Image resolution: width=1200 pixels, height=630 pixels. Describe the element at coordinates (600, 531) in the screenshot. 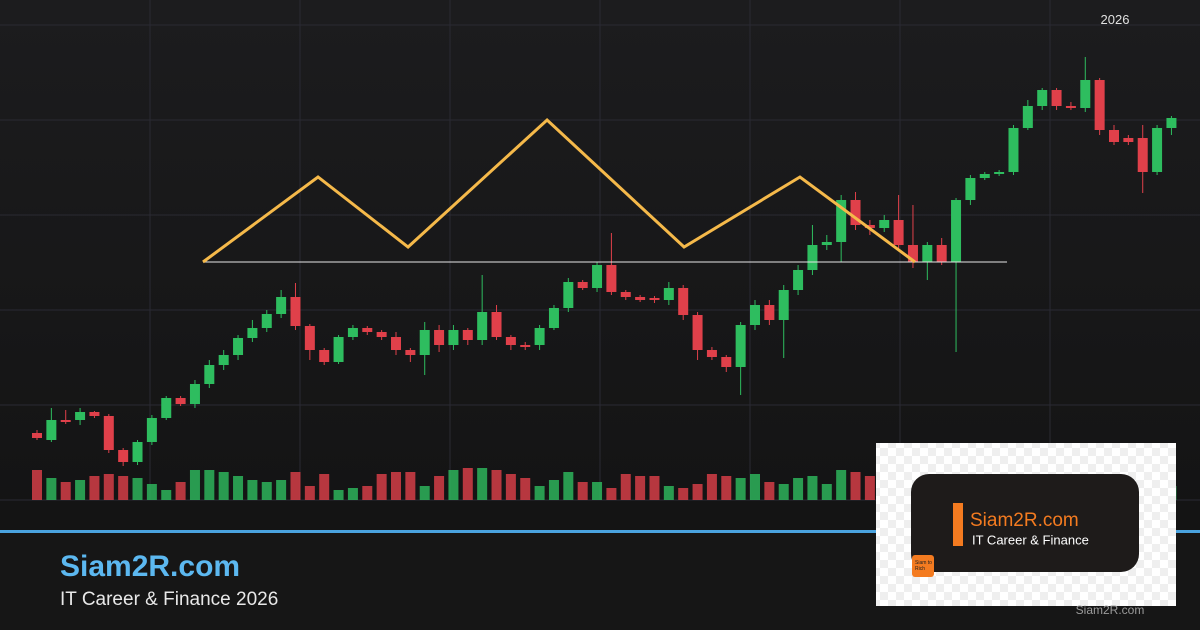

I see `divider` at that location.